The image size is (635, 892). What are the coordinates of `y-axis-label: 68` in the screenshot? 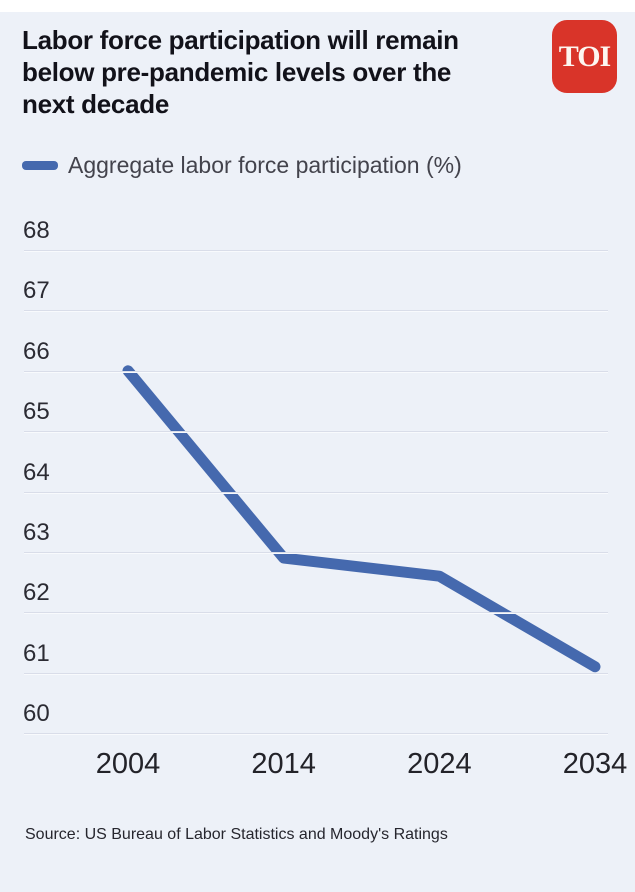 It's located at (36, 230).